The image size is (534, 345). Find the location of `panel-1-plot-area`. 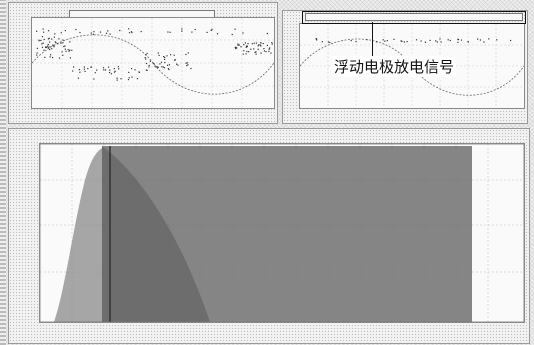

panel-1-plot-area is located at coordinates (153, 63).